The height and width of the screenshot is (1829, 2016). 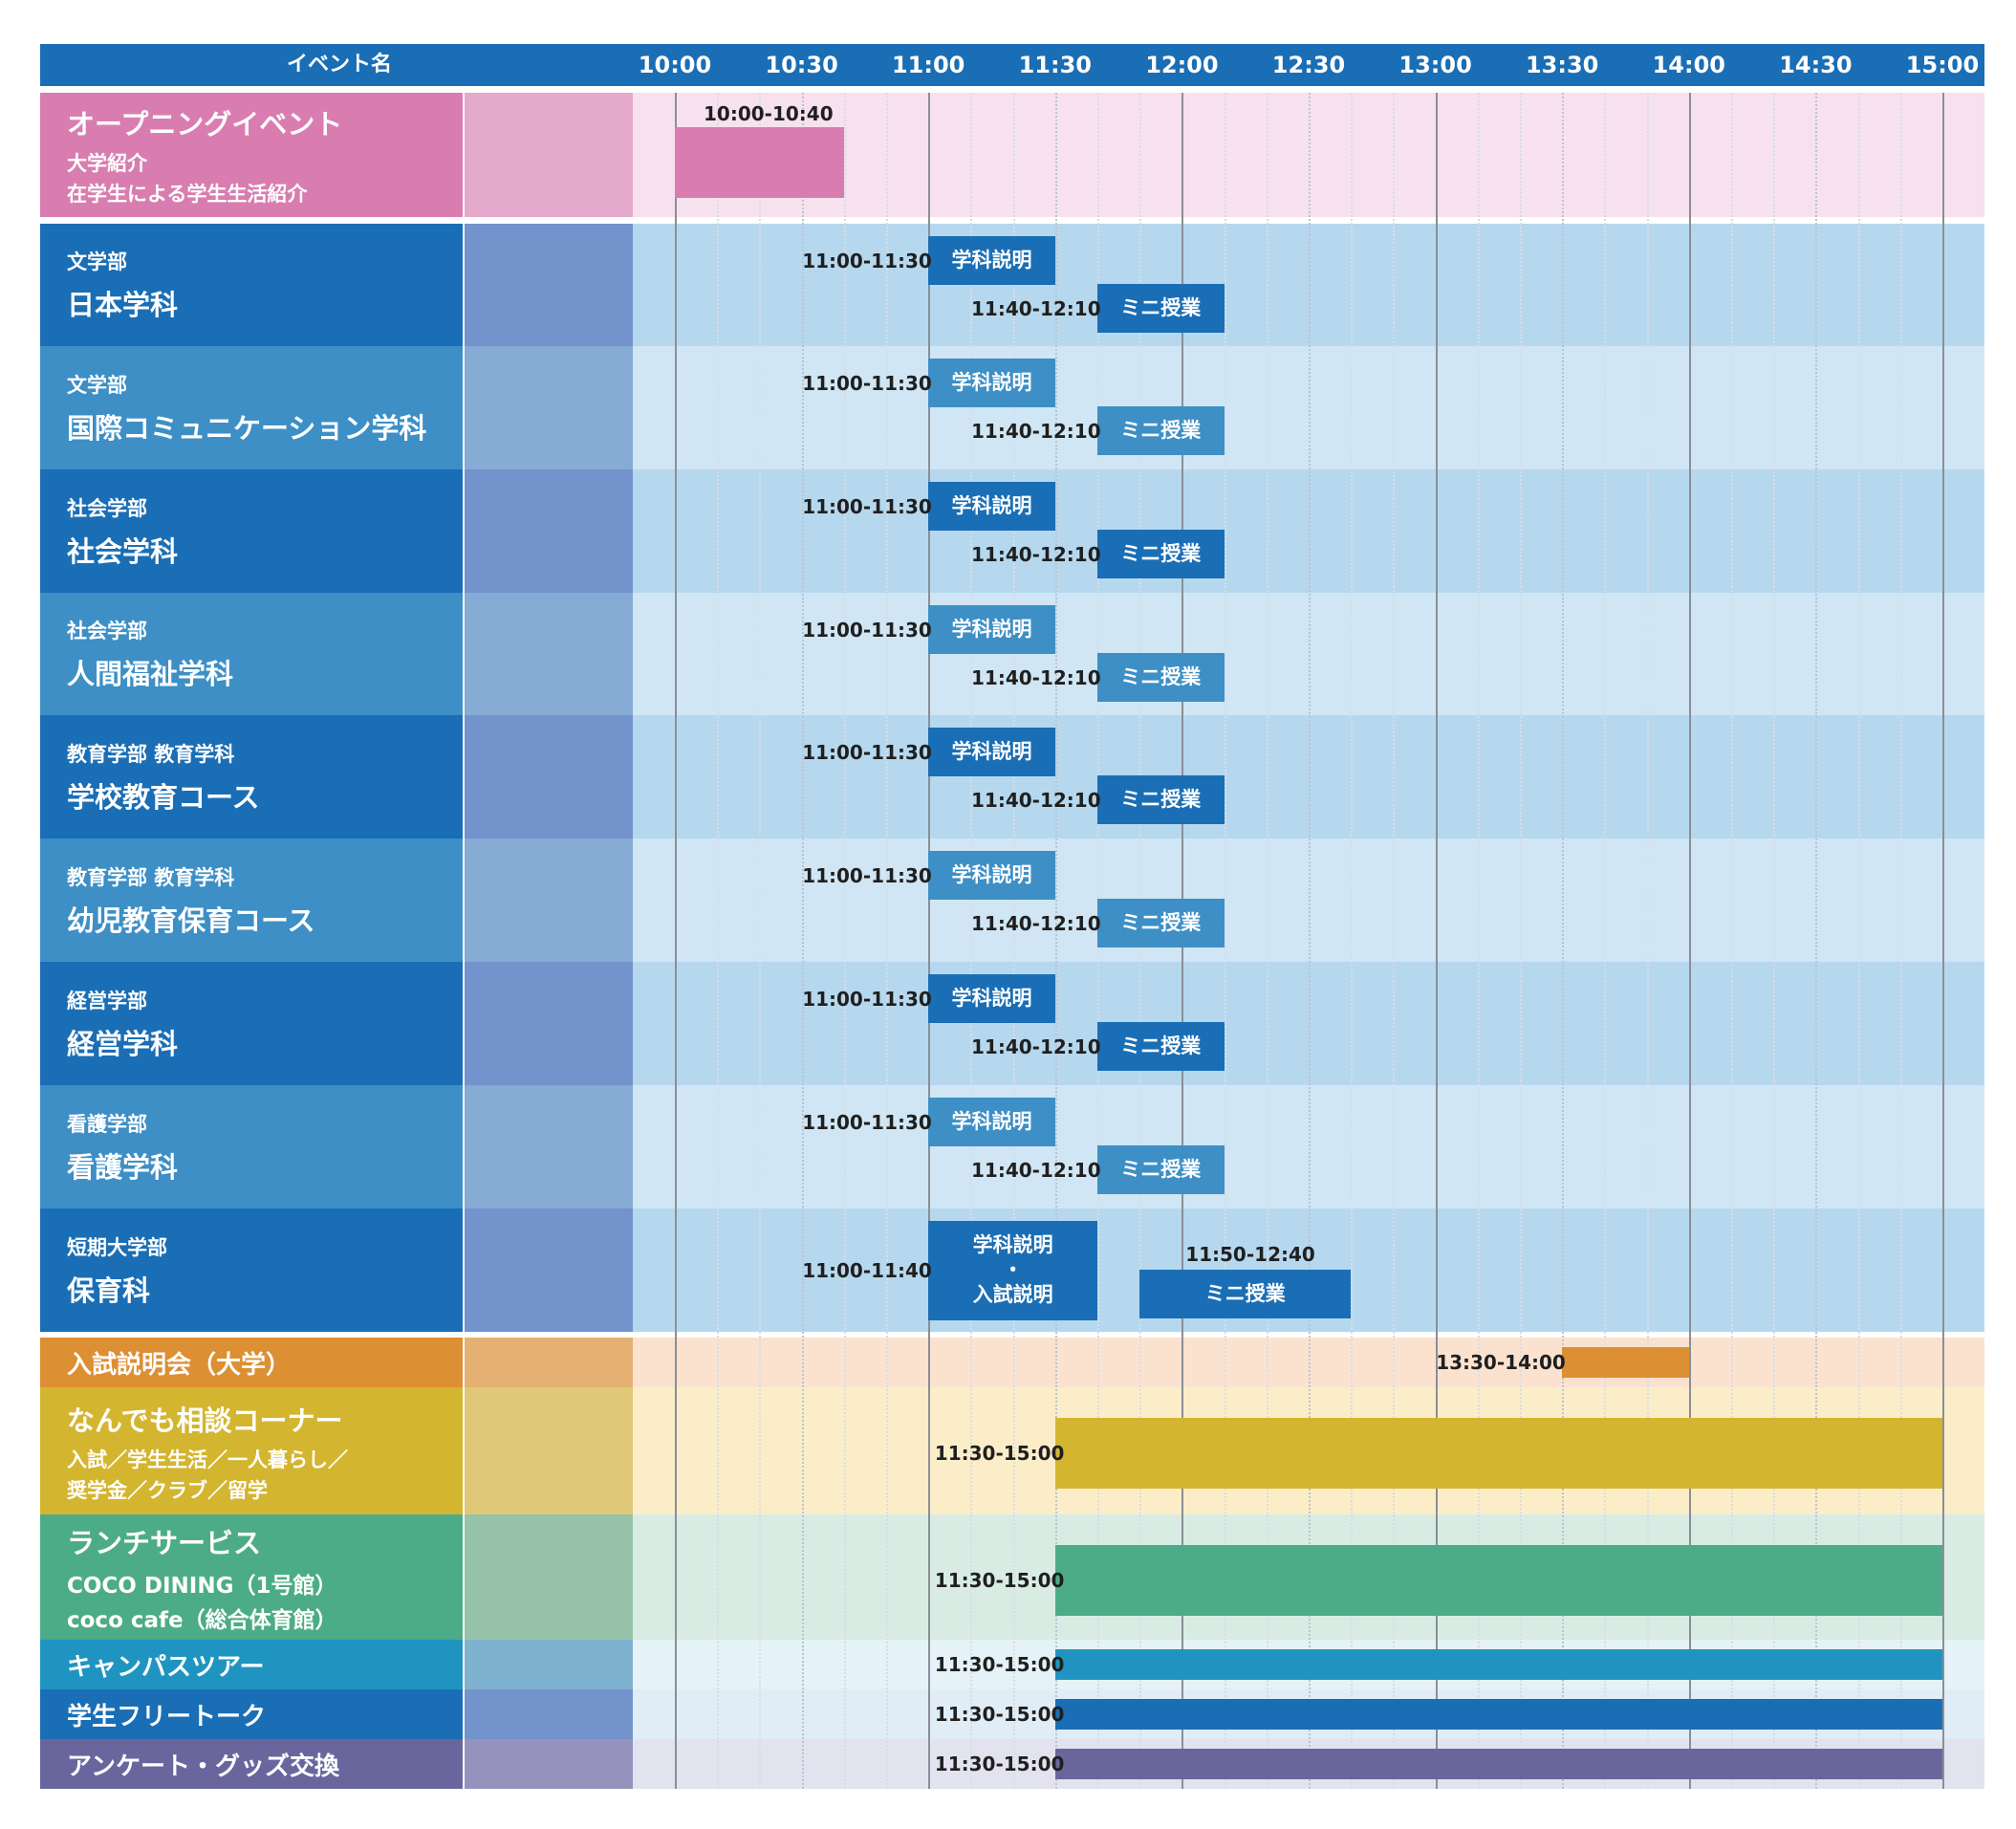 I want to click on event-title: 保育科, so click(x=109, y=1290).